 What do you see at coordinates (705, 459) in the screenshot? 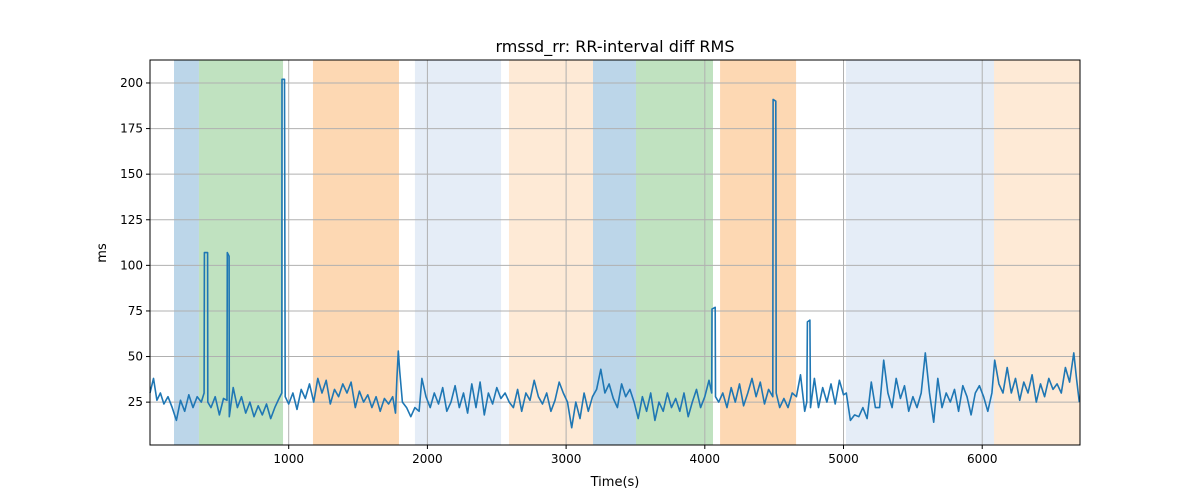
I see `x-tick-label: 4000` at bounding box center [705, 459].